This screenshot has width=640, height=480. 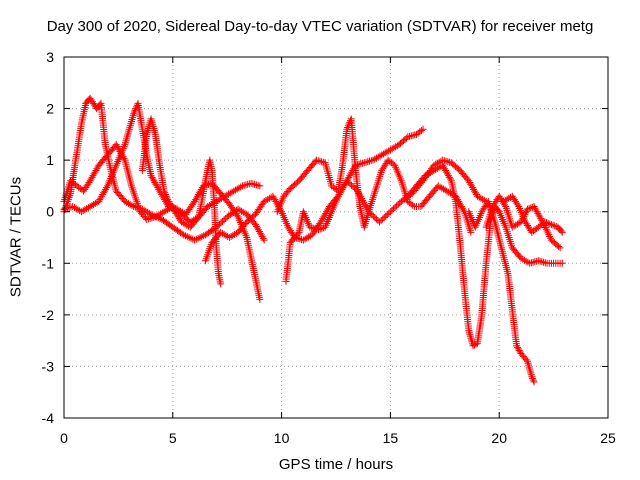 I want to click on x-axis-label: GPS time / hours, so click(x=336, y=464).